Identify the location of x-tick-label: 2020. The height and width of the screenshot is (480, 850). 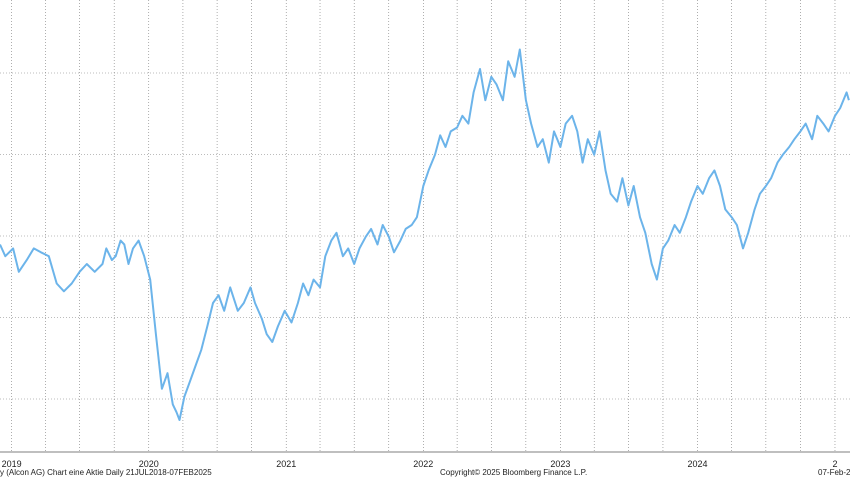
(149, 464).